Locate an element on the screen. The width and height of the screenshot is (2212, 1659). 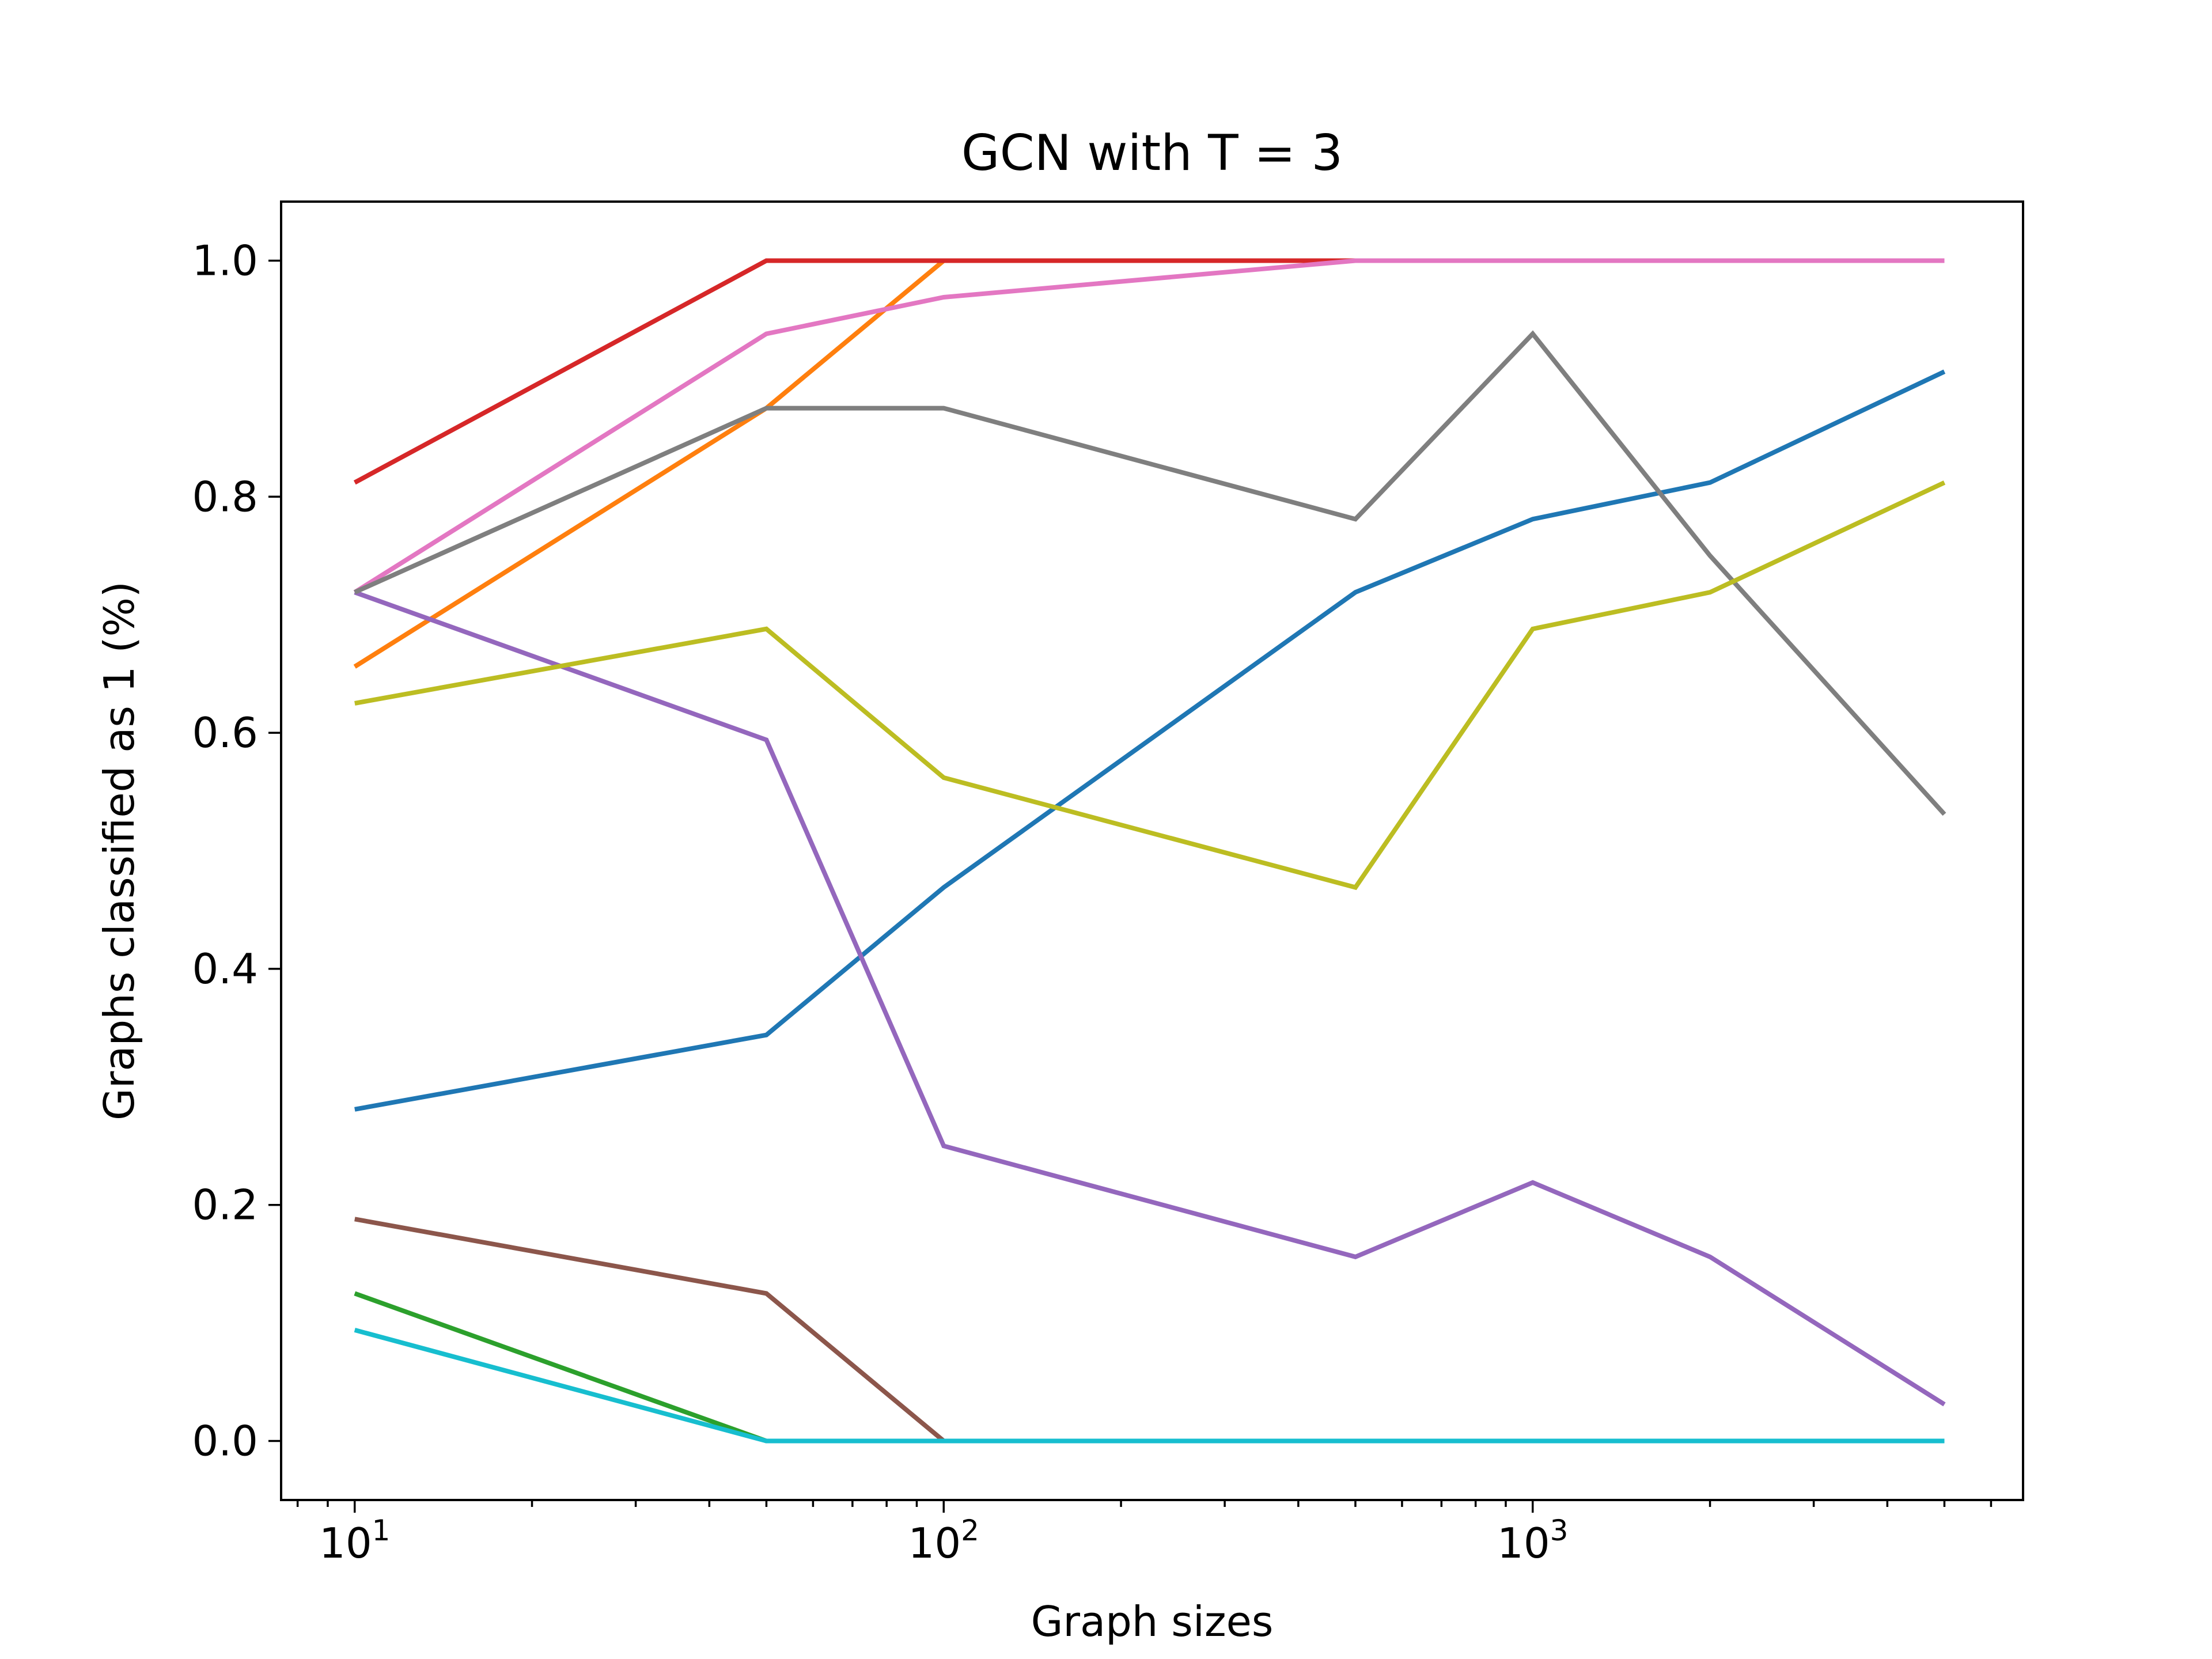
x-tick-label: 10³ is located at coordinates (1532, 1540).